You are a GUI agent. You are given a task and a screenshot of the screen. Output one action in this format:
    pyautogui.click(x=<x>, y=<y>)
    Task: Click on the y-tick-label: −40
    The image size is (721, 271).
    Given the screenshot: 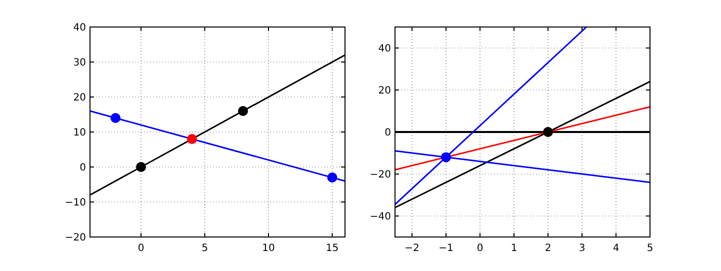 What is the action you would take?
    pyautogui.click(x=380, y=217)
    